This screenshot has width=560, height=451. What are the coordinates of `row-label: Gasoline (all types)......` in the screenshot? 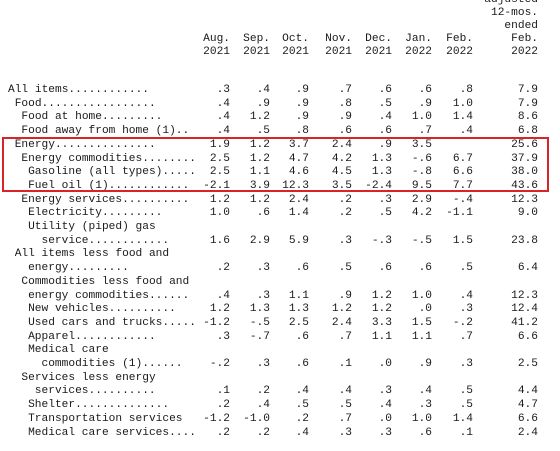 It's located at (113, 172).